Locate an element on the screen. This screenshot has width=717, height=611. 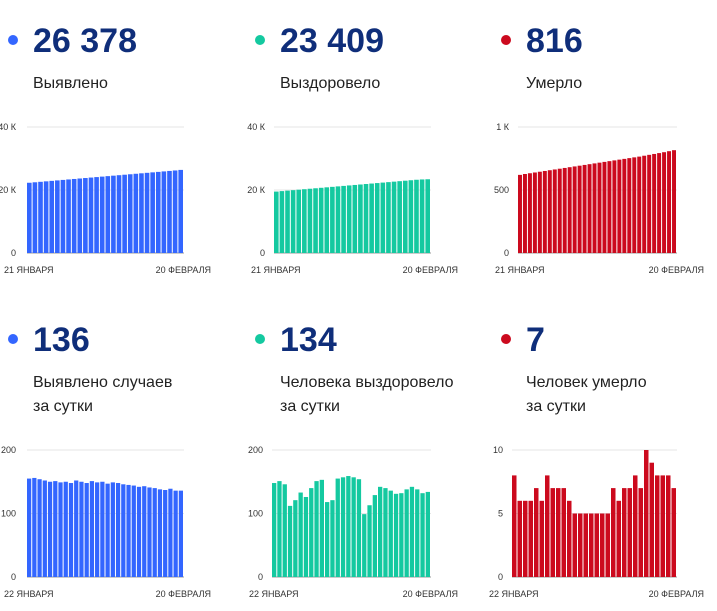
y-tick-label: 200 is located at coordinates (255, 450).